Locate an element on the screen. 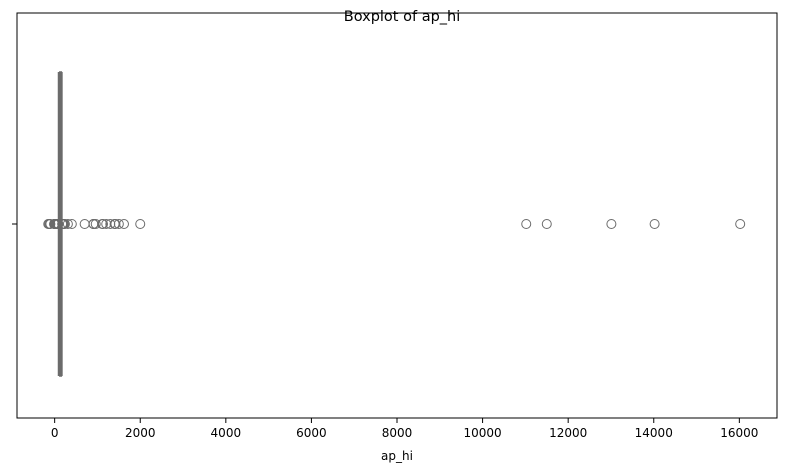 The image size is (799, 470). x-tick-label: 6000 is located at coordinates (311, 433).